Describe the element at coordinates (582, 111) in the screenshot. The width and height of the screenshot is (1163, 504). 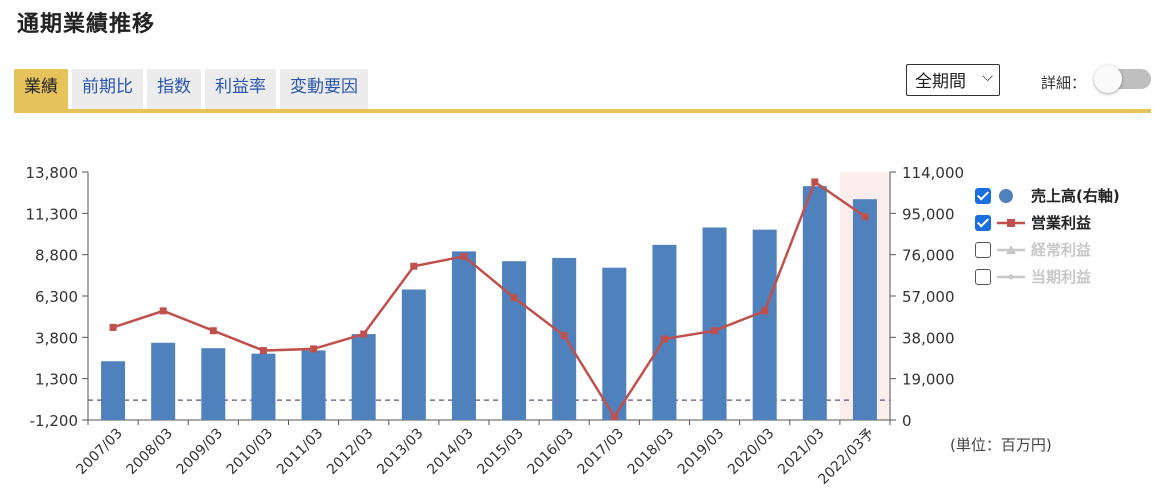
I see `tab-underline` at that location.